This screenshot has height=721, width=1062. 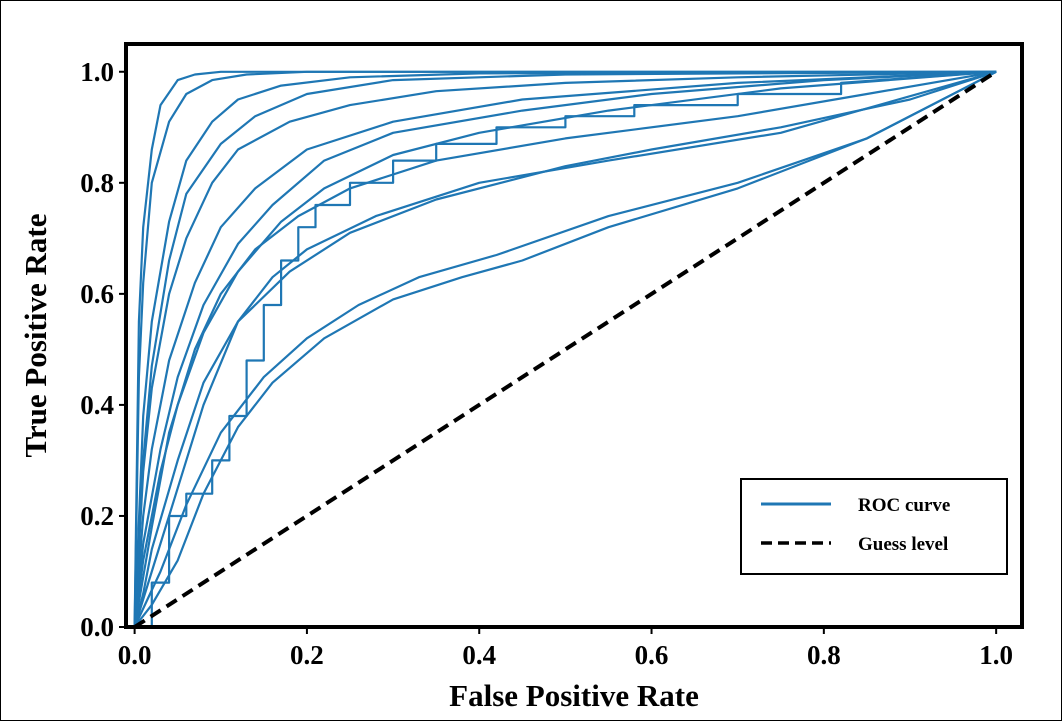 I want to click on legend-box, so click(x=874, y=526).